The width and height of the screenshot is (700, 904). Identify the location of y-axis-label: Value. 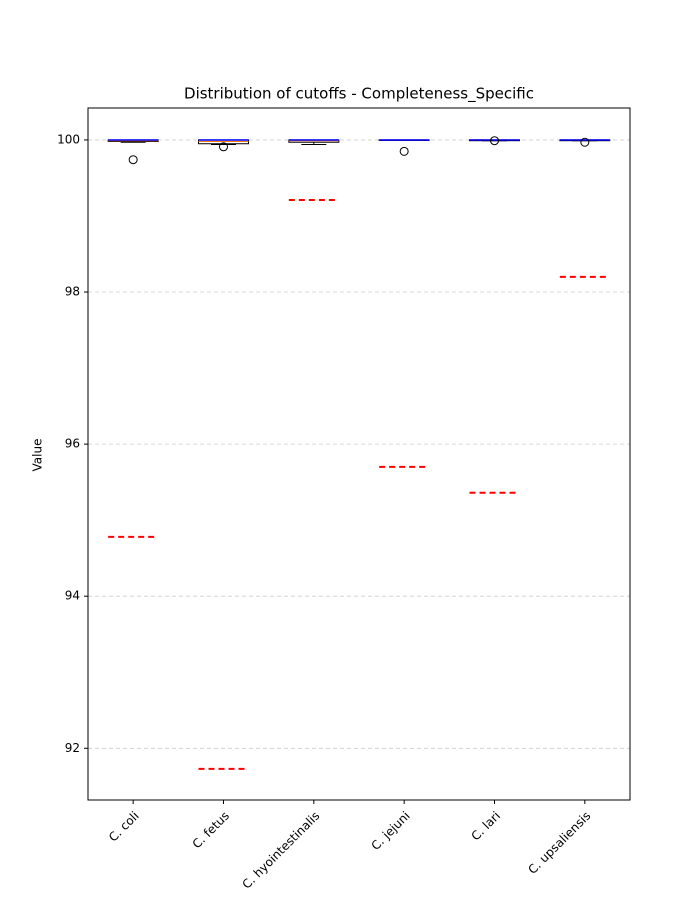
(38, 455).